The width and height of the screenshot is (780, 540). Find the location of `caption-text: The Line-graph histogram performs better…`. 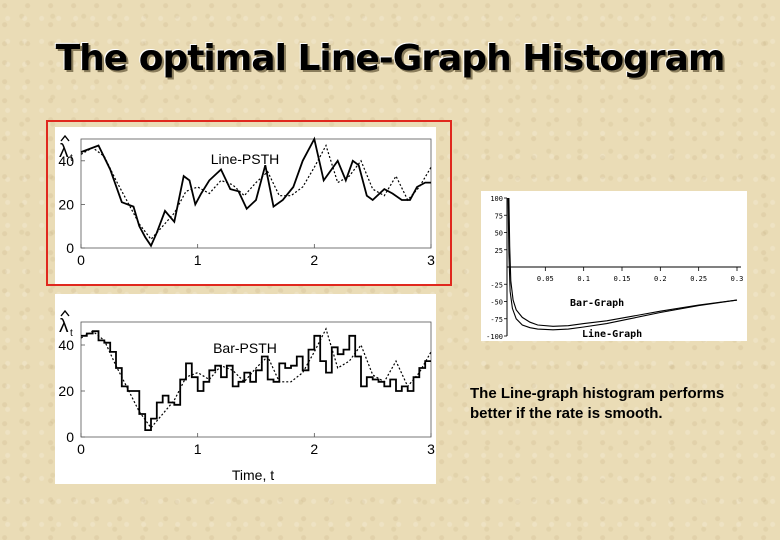

caption-text: The Line-graph histogram performs better… is located at coordinates (597, 403).